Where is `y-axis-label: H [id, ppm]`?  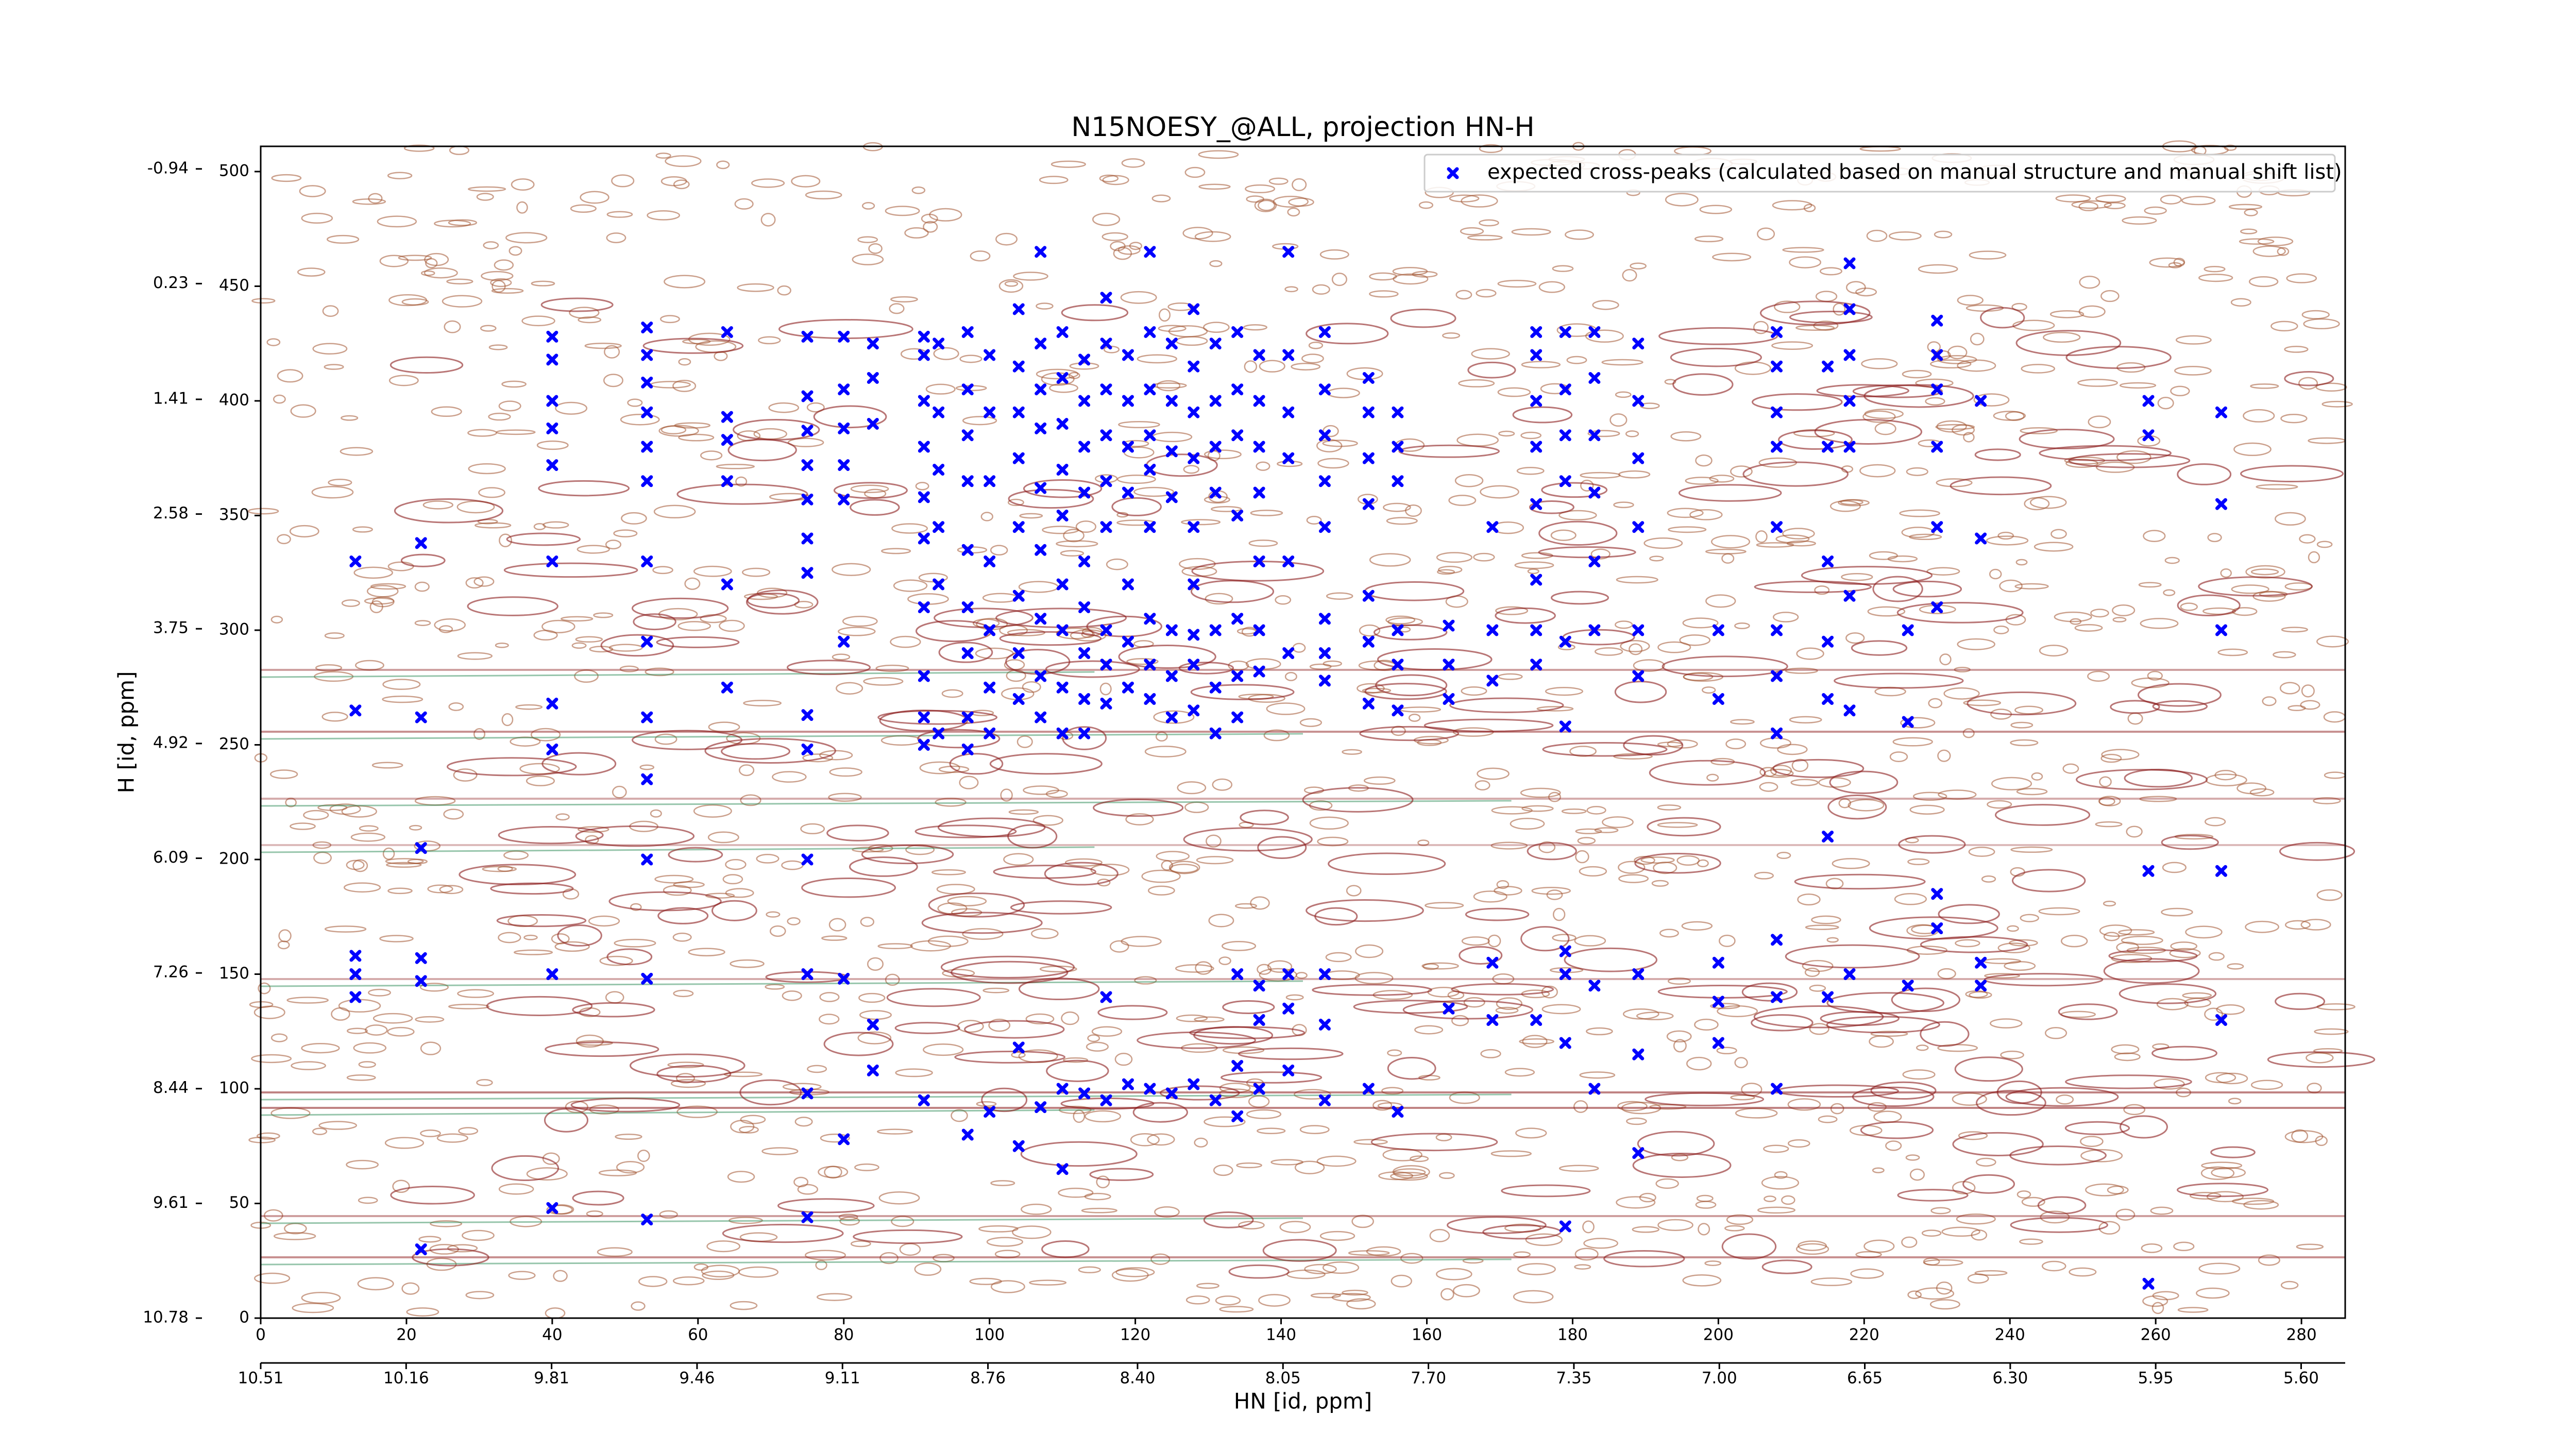
y-axis-label: H [id, ppm] is located at coordinates (127, 732).